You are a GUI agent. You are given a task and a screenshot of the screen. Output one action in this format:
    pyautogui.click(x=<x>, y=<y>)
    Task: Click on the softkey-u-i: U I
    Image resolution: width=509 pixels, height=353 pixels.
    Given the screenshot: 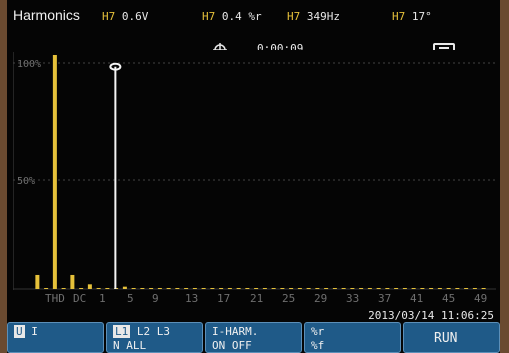 What is the action you would take?
    pyautogui.click(x=55, y=337)
    